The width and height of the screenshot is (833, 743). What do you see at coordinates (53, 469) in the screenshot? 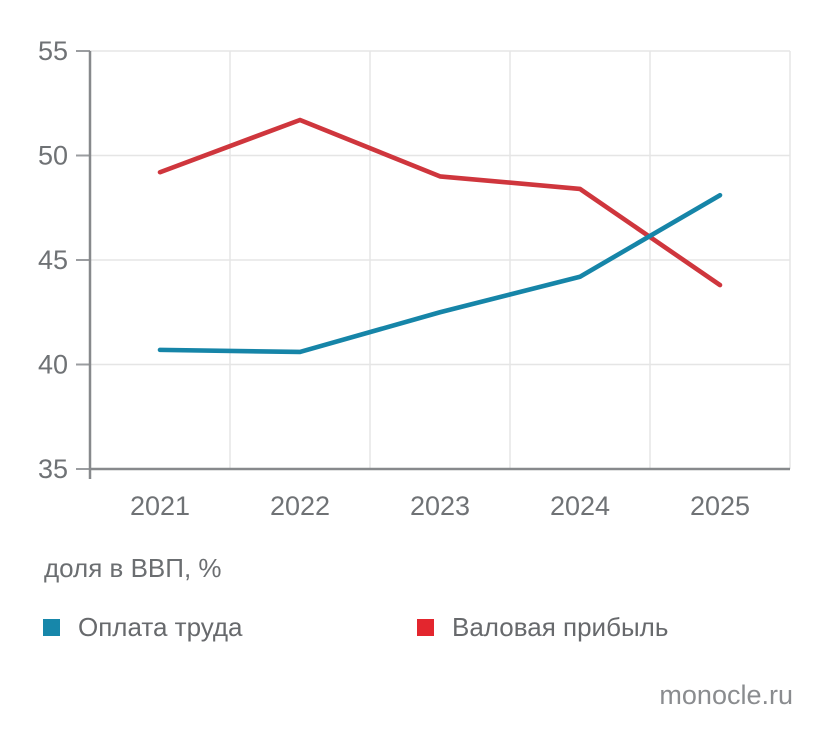
I see `y-tick-label: 35` at bounding box center [53, 469].